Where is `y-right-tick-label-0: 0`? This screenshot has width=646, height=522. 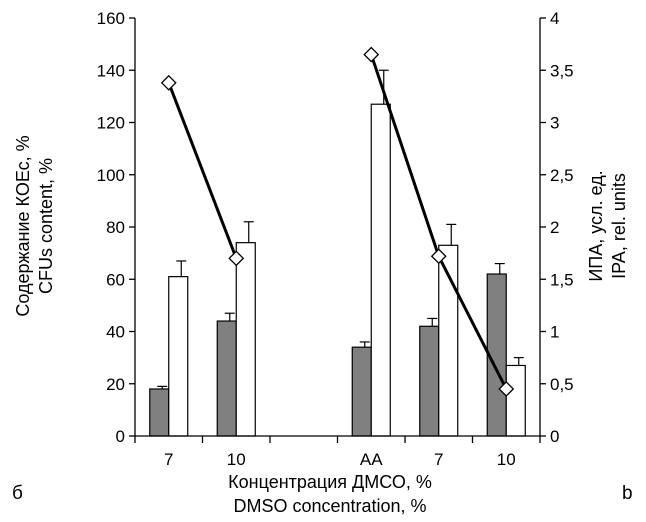
y-right-tick-label-0: 0 is located at coordinates (554, 436).